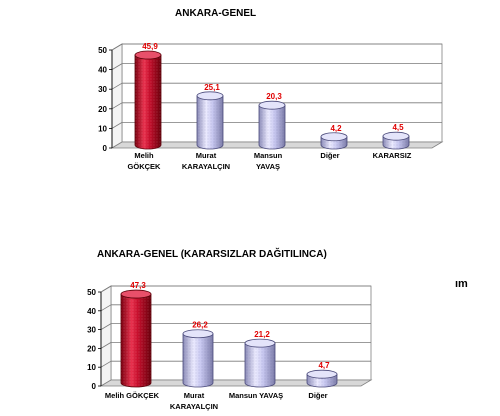  Describe the element at coordinates (336, 128) in the screenshot. I see `chart1-data-label: 4,2` at that location.